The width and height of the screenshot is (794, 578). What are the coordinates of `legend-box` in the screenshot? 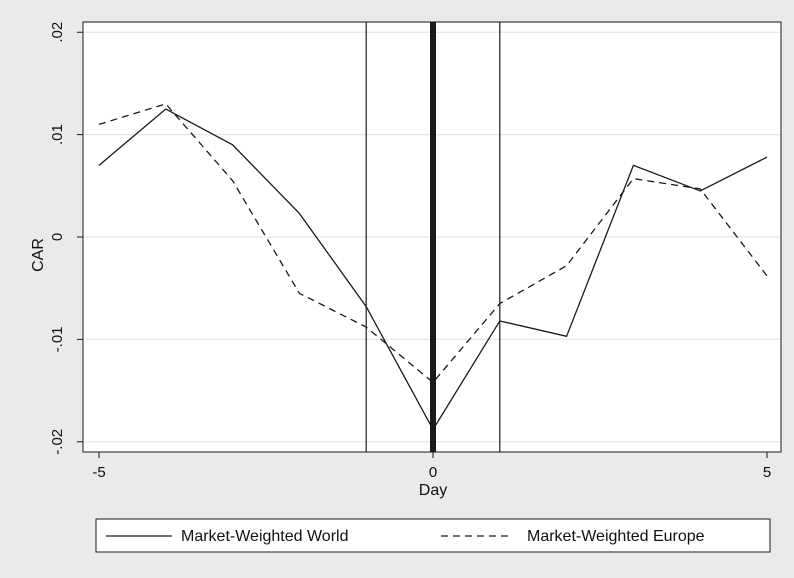 It's located at (433, 535).